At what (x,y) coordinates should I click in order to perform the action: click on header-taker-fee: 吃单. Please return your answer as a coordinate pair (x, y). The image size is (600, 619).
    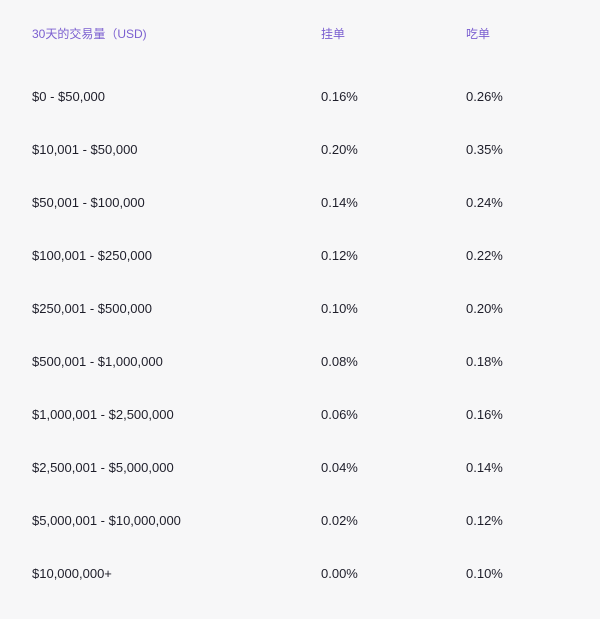
    Looking at the image, I should click on (478, 34).